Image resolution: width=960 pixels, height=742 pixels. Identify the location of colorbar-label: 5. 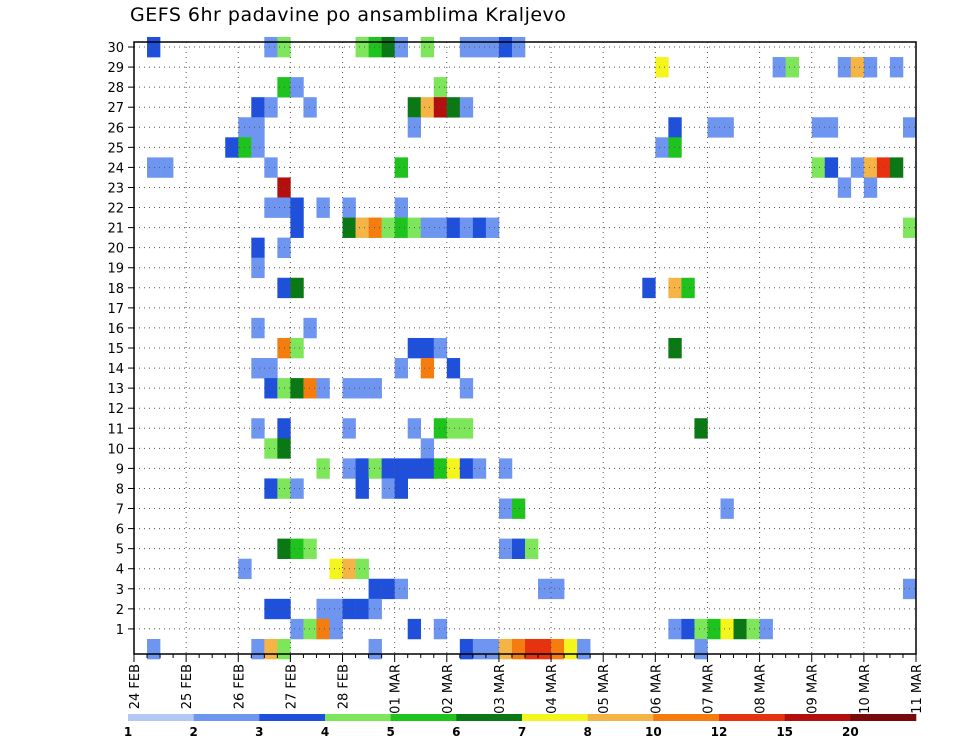
(390, 732).